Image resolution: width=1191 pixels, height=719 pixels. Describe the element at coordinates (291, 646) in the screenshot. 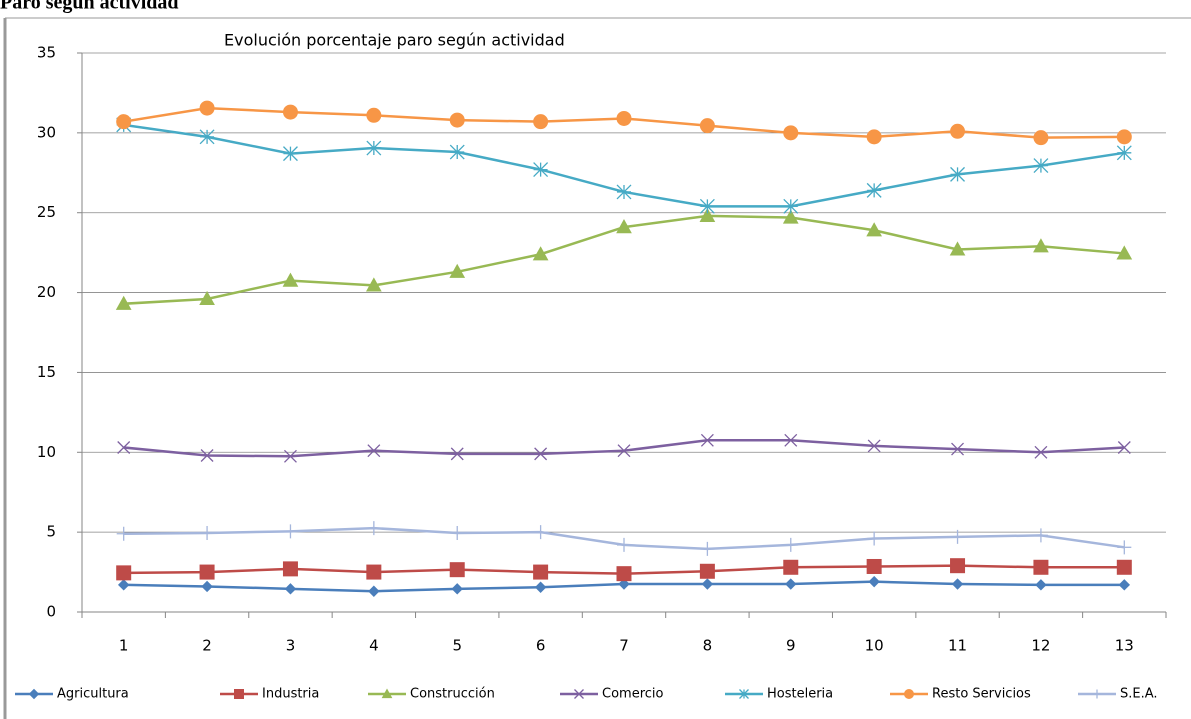

I see `x-tick-label: 3` at that location.